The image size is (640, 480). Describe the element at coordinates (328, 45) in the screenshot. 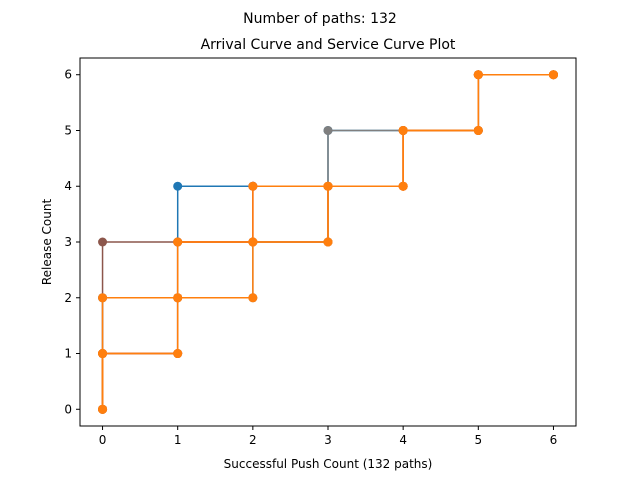

I see `chart-title: Arrival Curve and Service Curve Plot` at that location.